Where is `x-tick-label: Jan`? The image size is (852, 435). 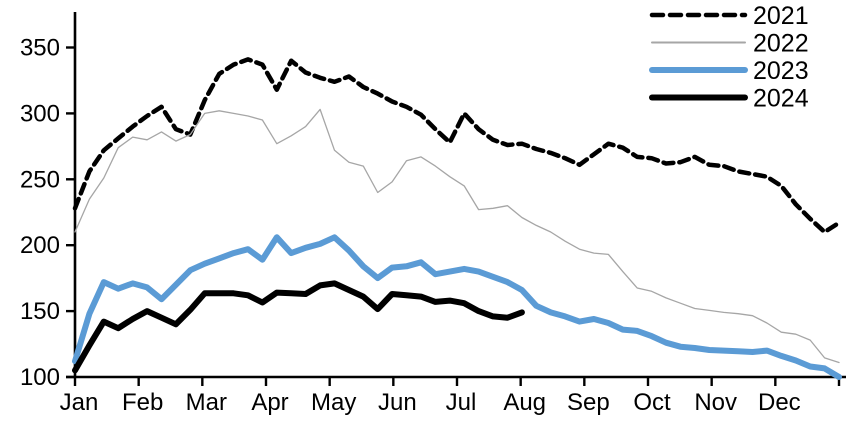
x-tick-label: Jan is located at coordinates (79, 402).